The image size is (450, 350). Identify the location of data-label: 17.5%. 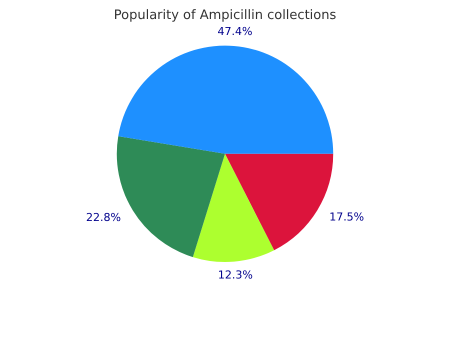
(346, 217).